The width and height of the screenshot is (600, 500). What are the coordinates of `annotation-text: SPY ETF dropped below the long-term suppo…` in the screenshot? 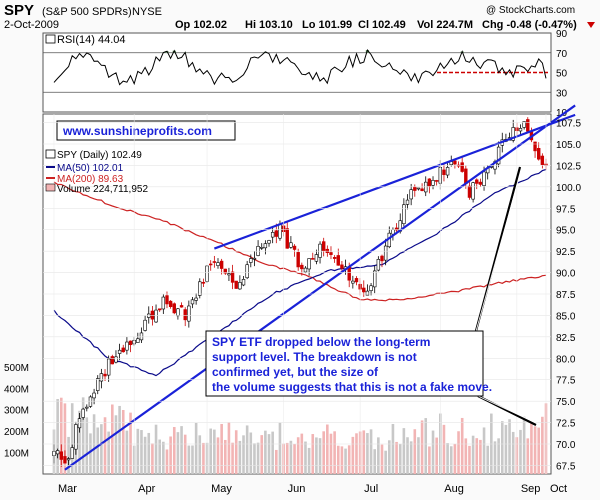 It's located at (352, 364).